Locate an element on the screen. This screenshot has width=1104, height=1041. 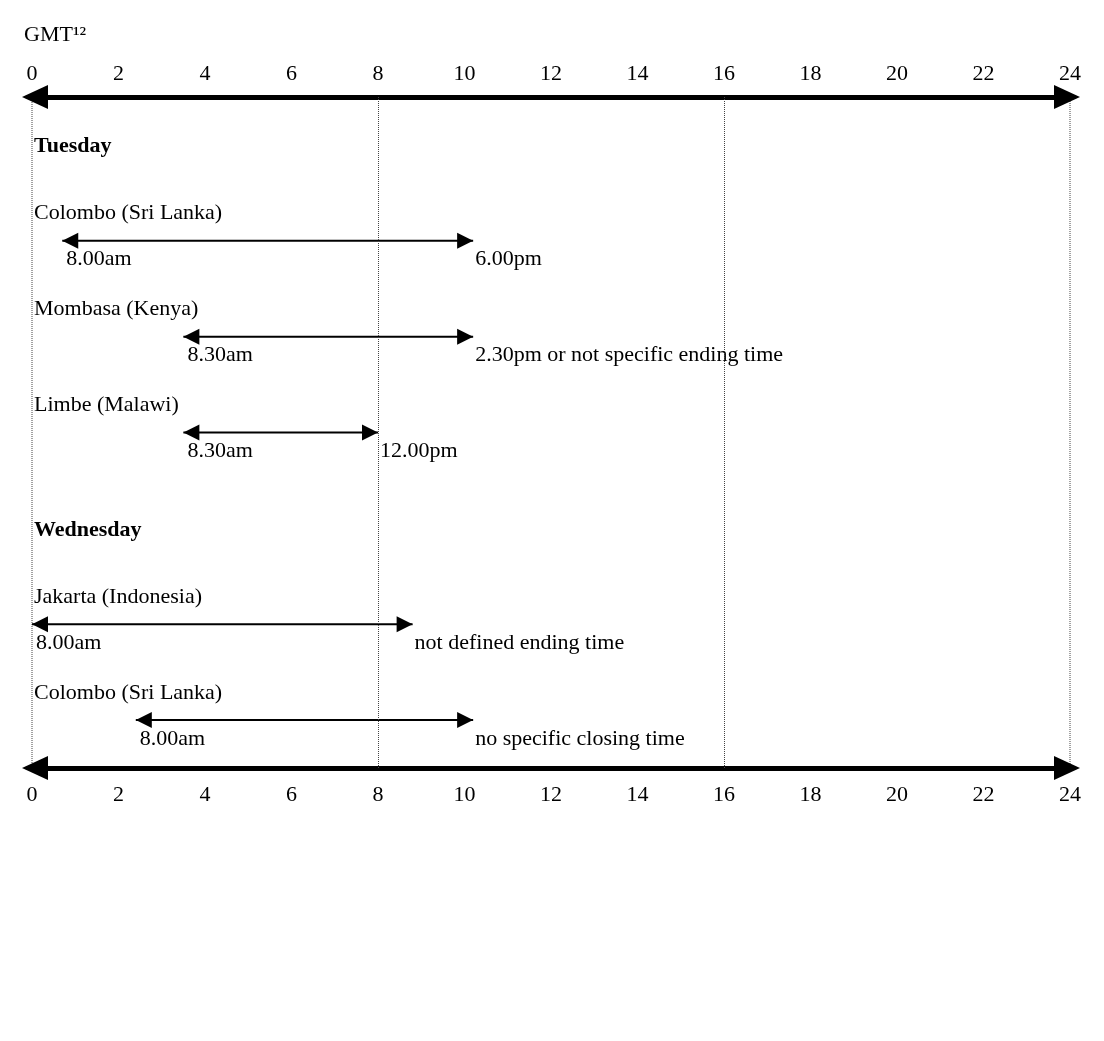
annotation: no specific closing time is located at coordinates (580, 737).